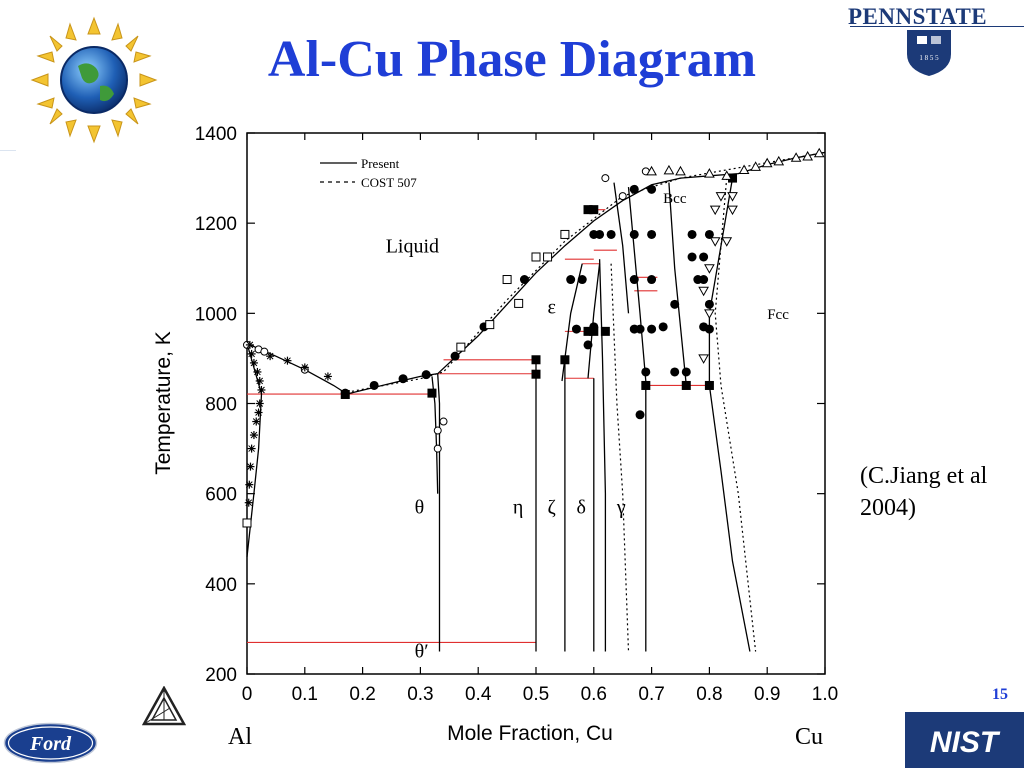  I want to click on triangle-logo, so click(164, 706).